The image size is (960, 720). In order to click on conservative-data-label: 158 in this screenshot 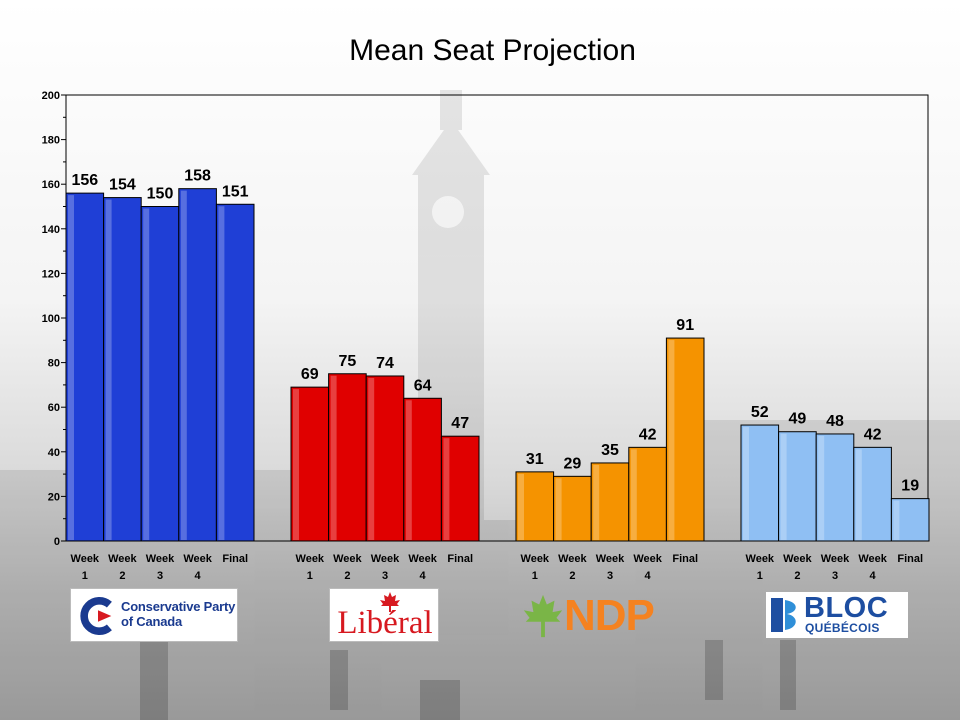, I will do `click(197, 176)`.